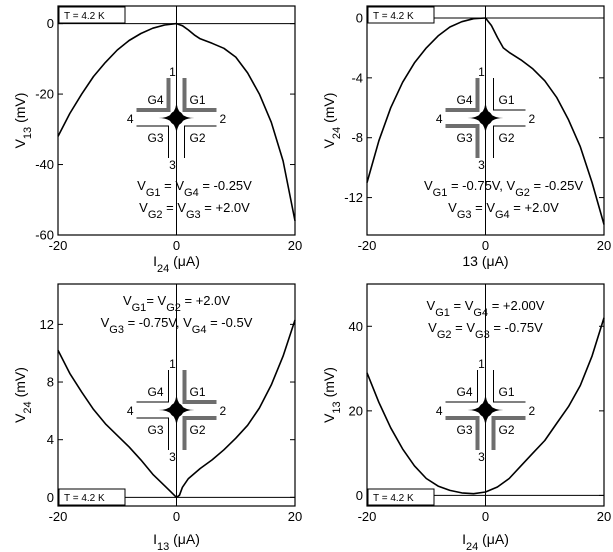 The image size is (613, 552). What do you see at coordinates (50, 382) in the screenshot?
I see `y-tick-label: 8` at bounding box center [50, 382].